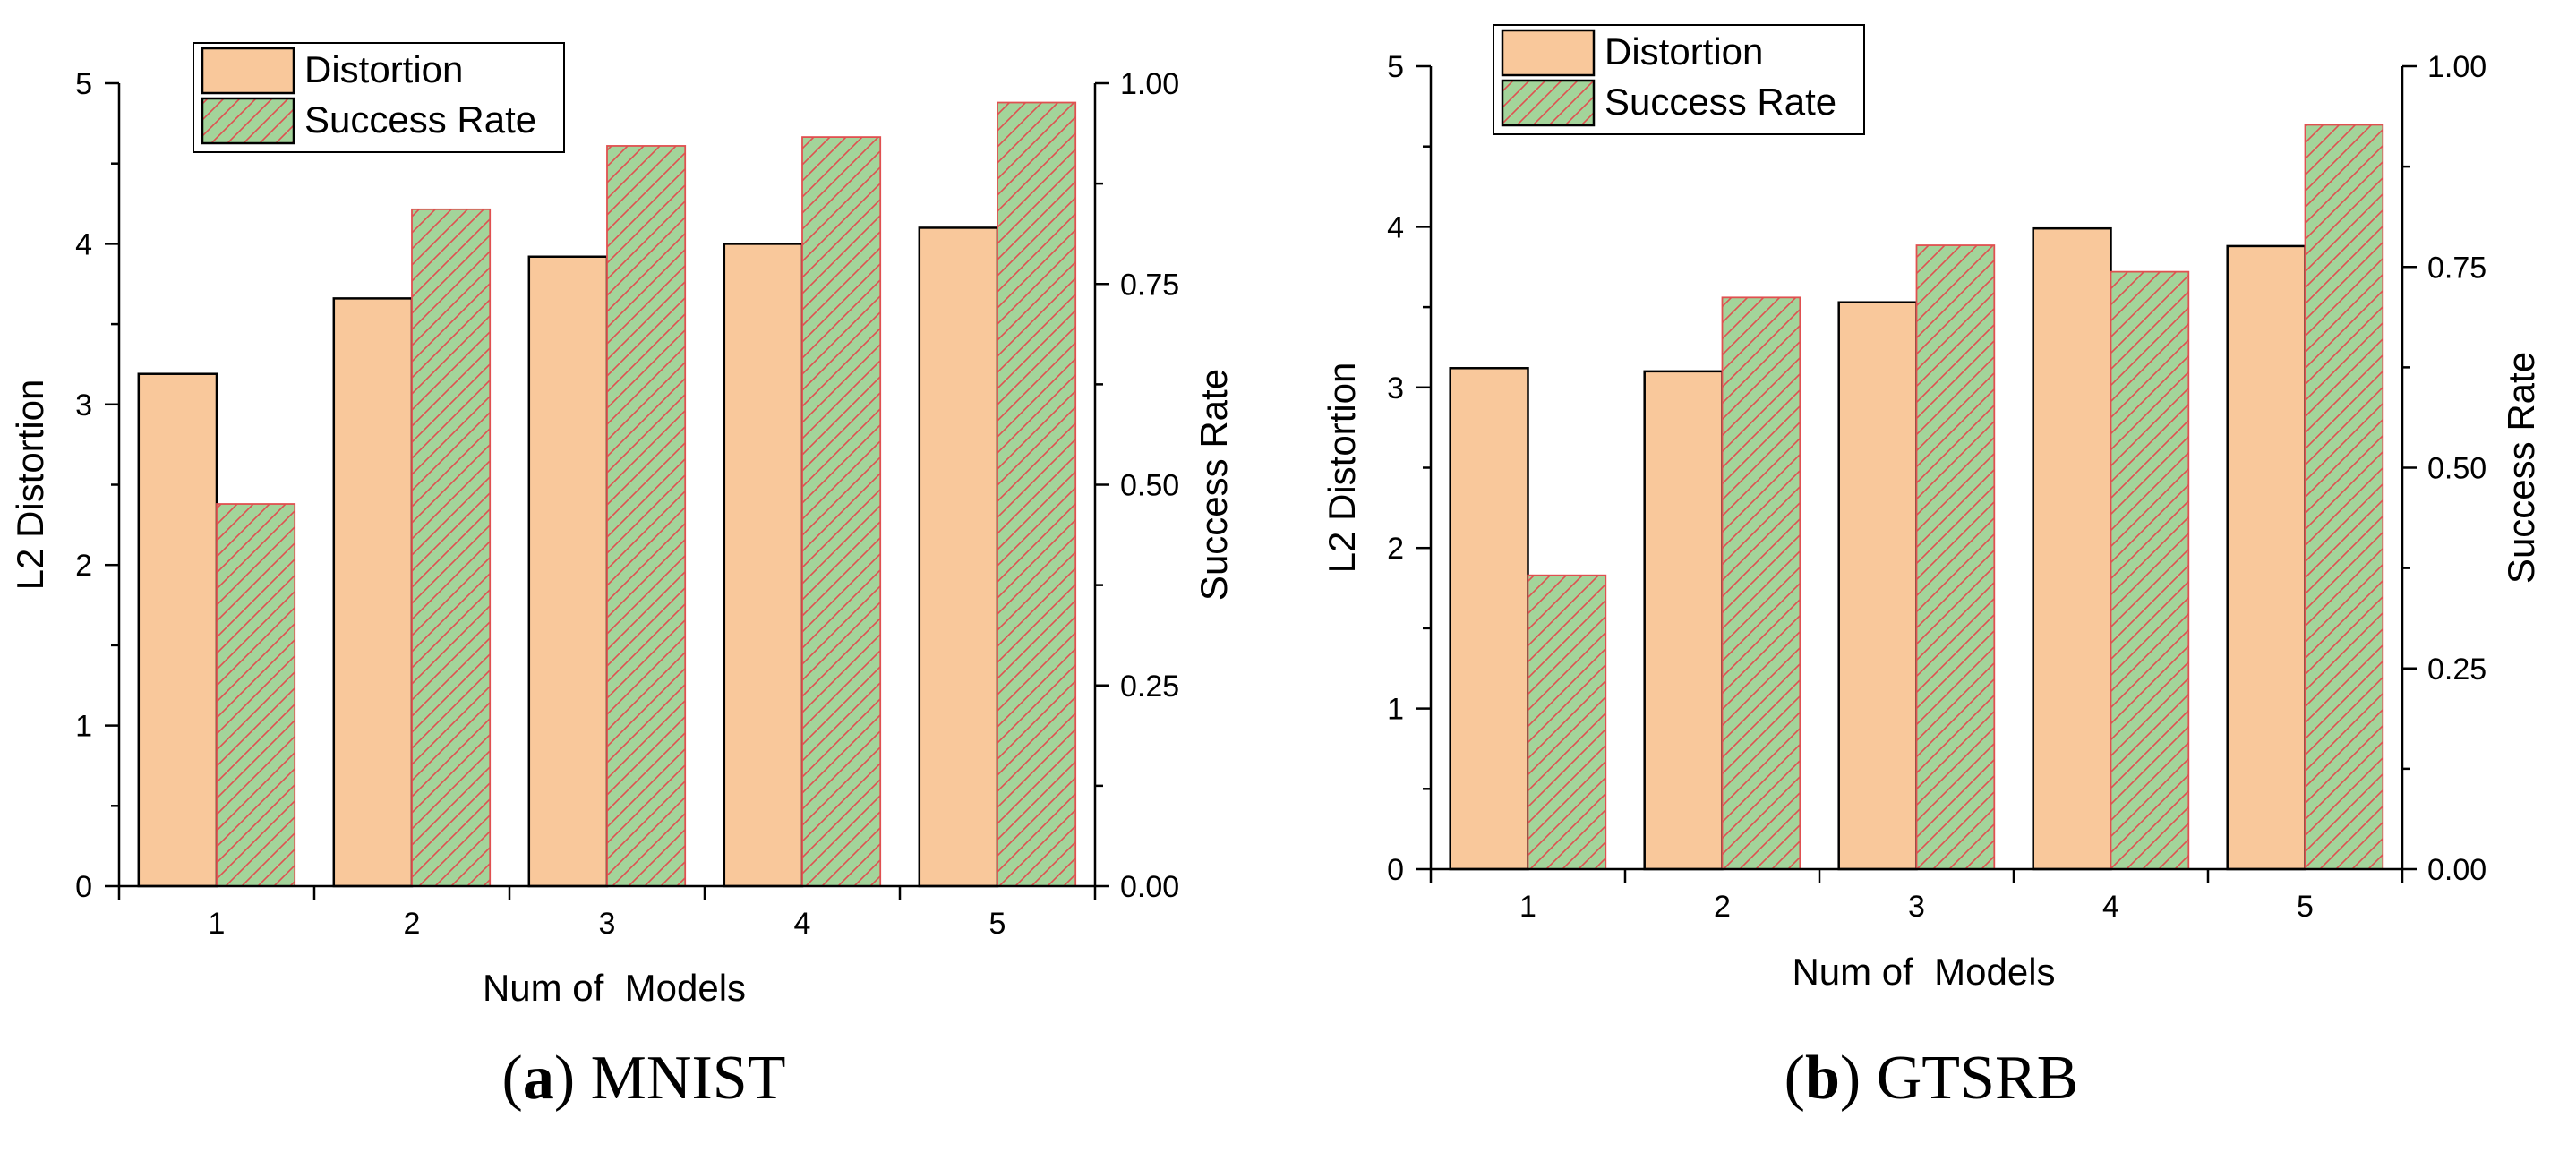 Image resolution: width=2576 pixels, height=1152 pixels. Describe the element at coordinates (688, 1078) in the screenshot. I see `caption-text: MNIST` at that location.